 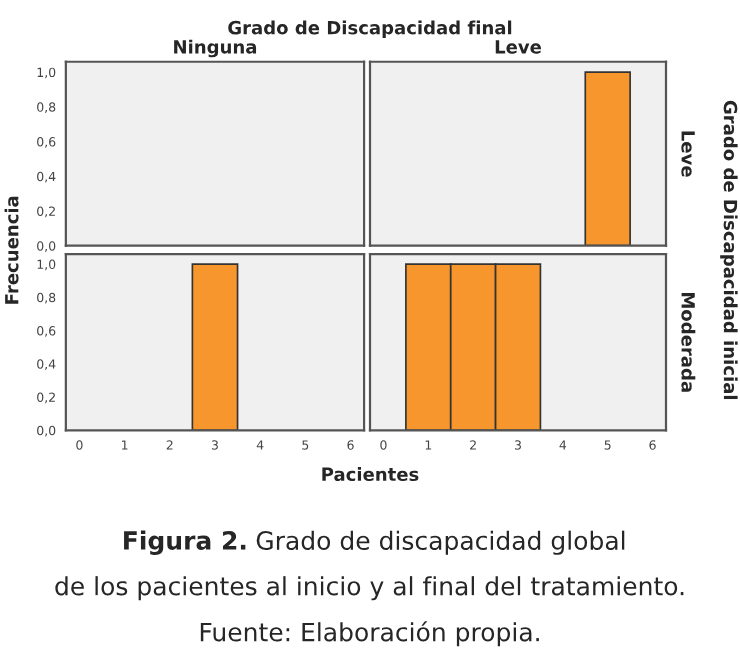 I want to click on y2-axis-title: Moderada, so click(x=688, y=342).